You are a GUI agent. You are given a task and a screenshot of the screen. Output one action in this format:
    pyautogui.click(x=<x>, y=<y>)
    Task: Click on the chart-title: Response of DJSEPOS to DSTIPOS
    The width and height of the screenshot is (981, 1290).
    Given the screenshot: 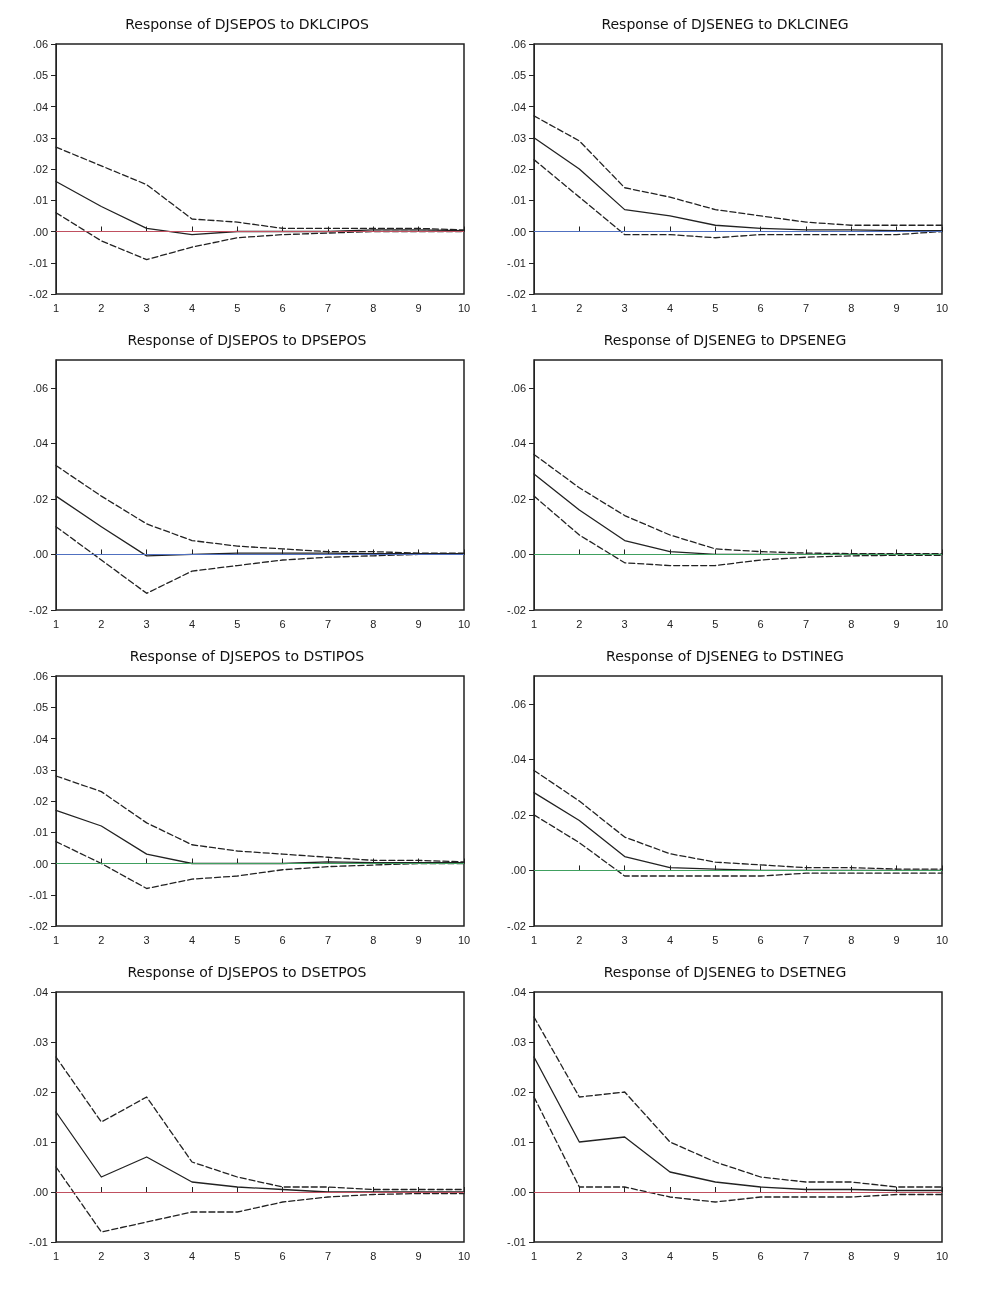 What is the action you would take?
    pyautogui.click(x=247, y=656)
    